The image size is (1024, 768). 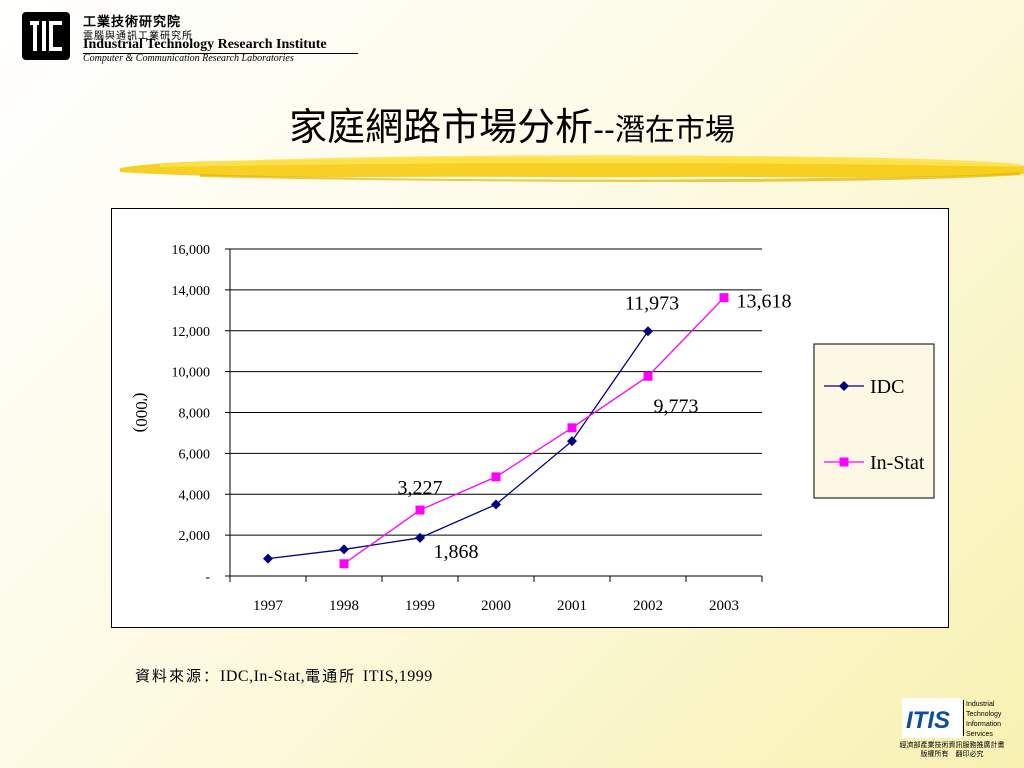 I want to click on y-tick-label: 10,000, so click(x=191, y=373).